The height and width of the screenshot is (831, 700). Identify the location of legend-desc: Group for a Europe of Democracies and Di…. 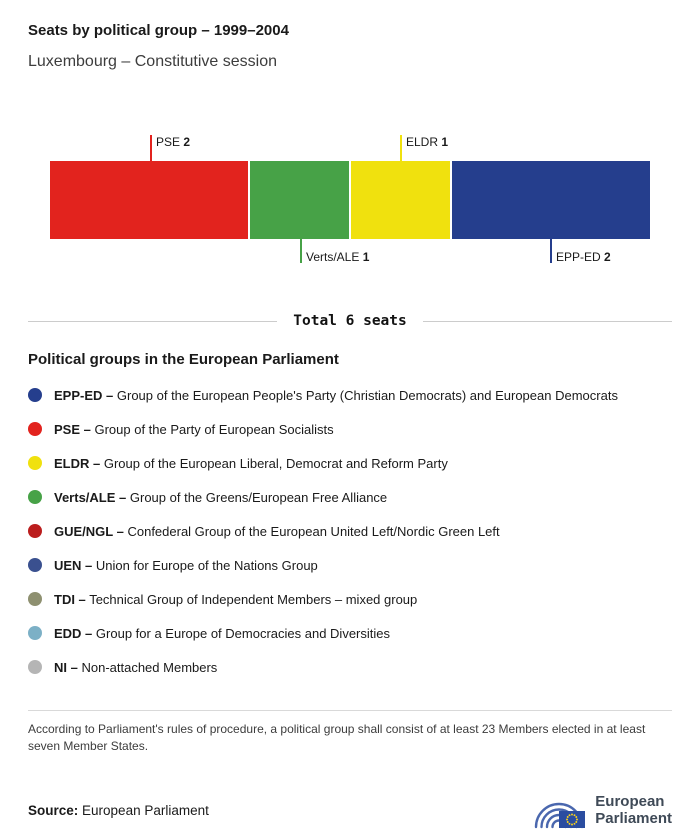
(242, 633).